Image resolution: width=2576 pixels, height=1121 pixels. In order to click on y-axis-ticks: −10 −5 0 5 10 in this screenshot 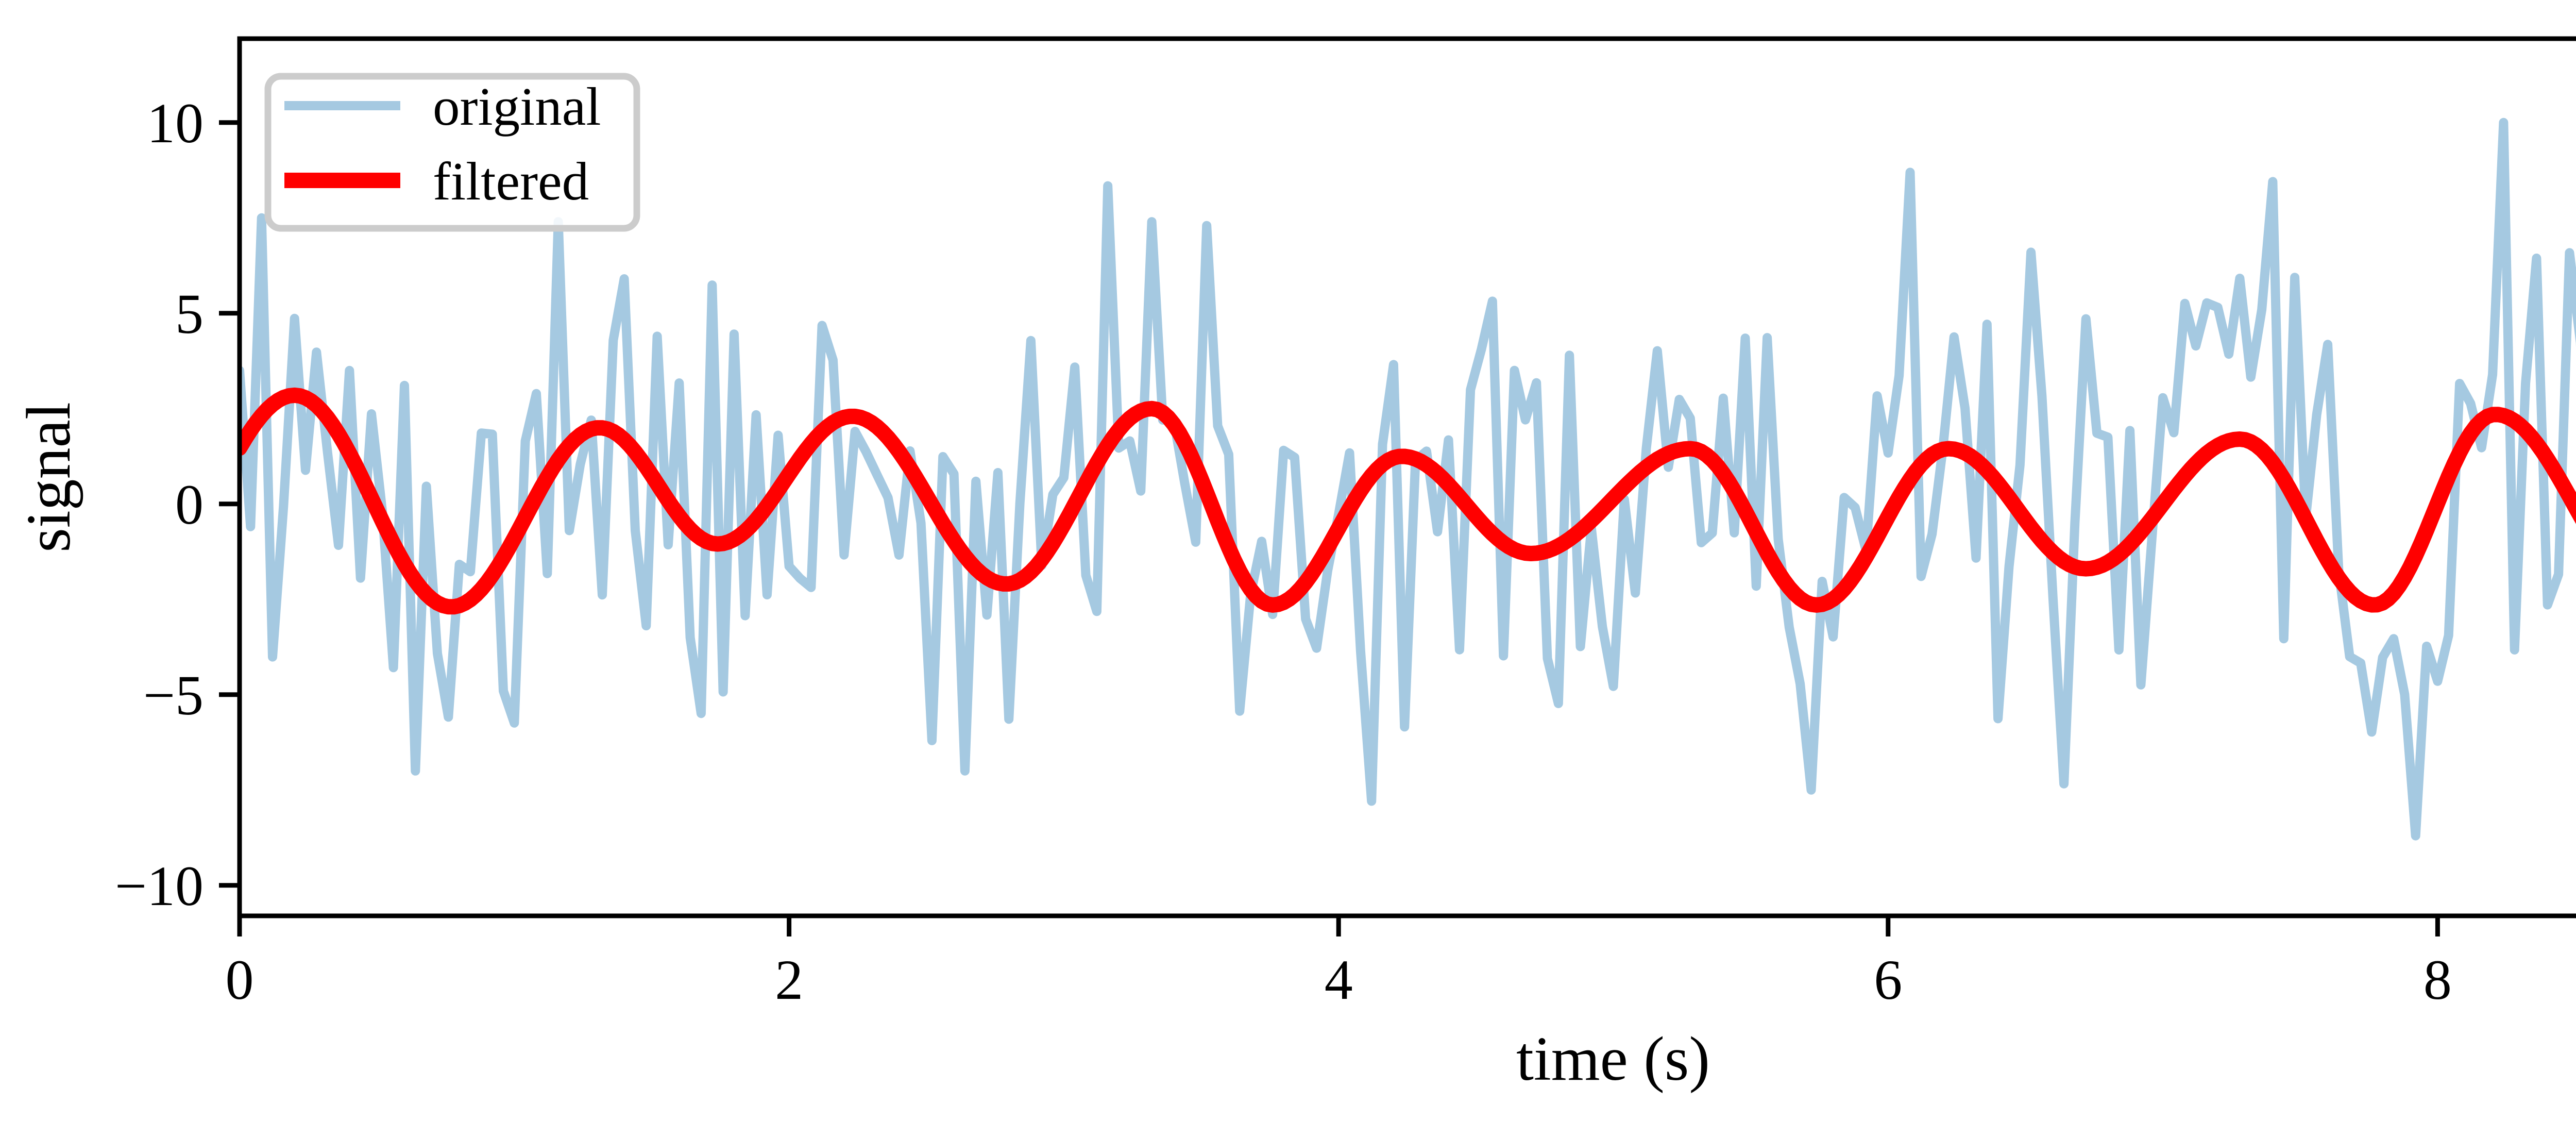, I will do `click(177, 504)`.